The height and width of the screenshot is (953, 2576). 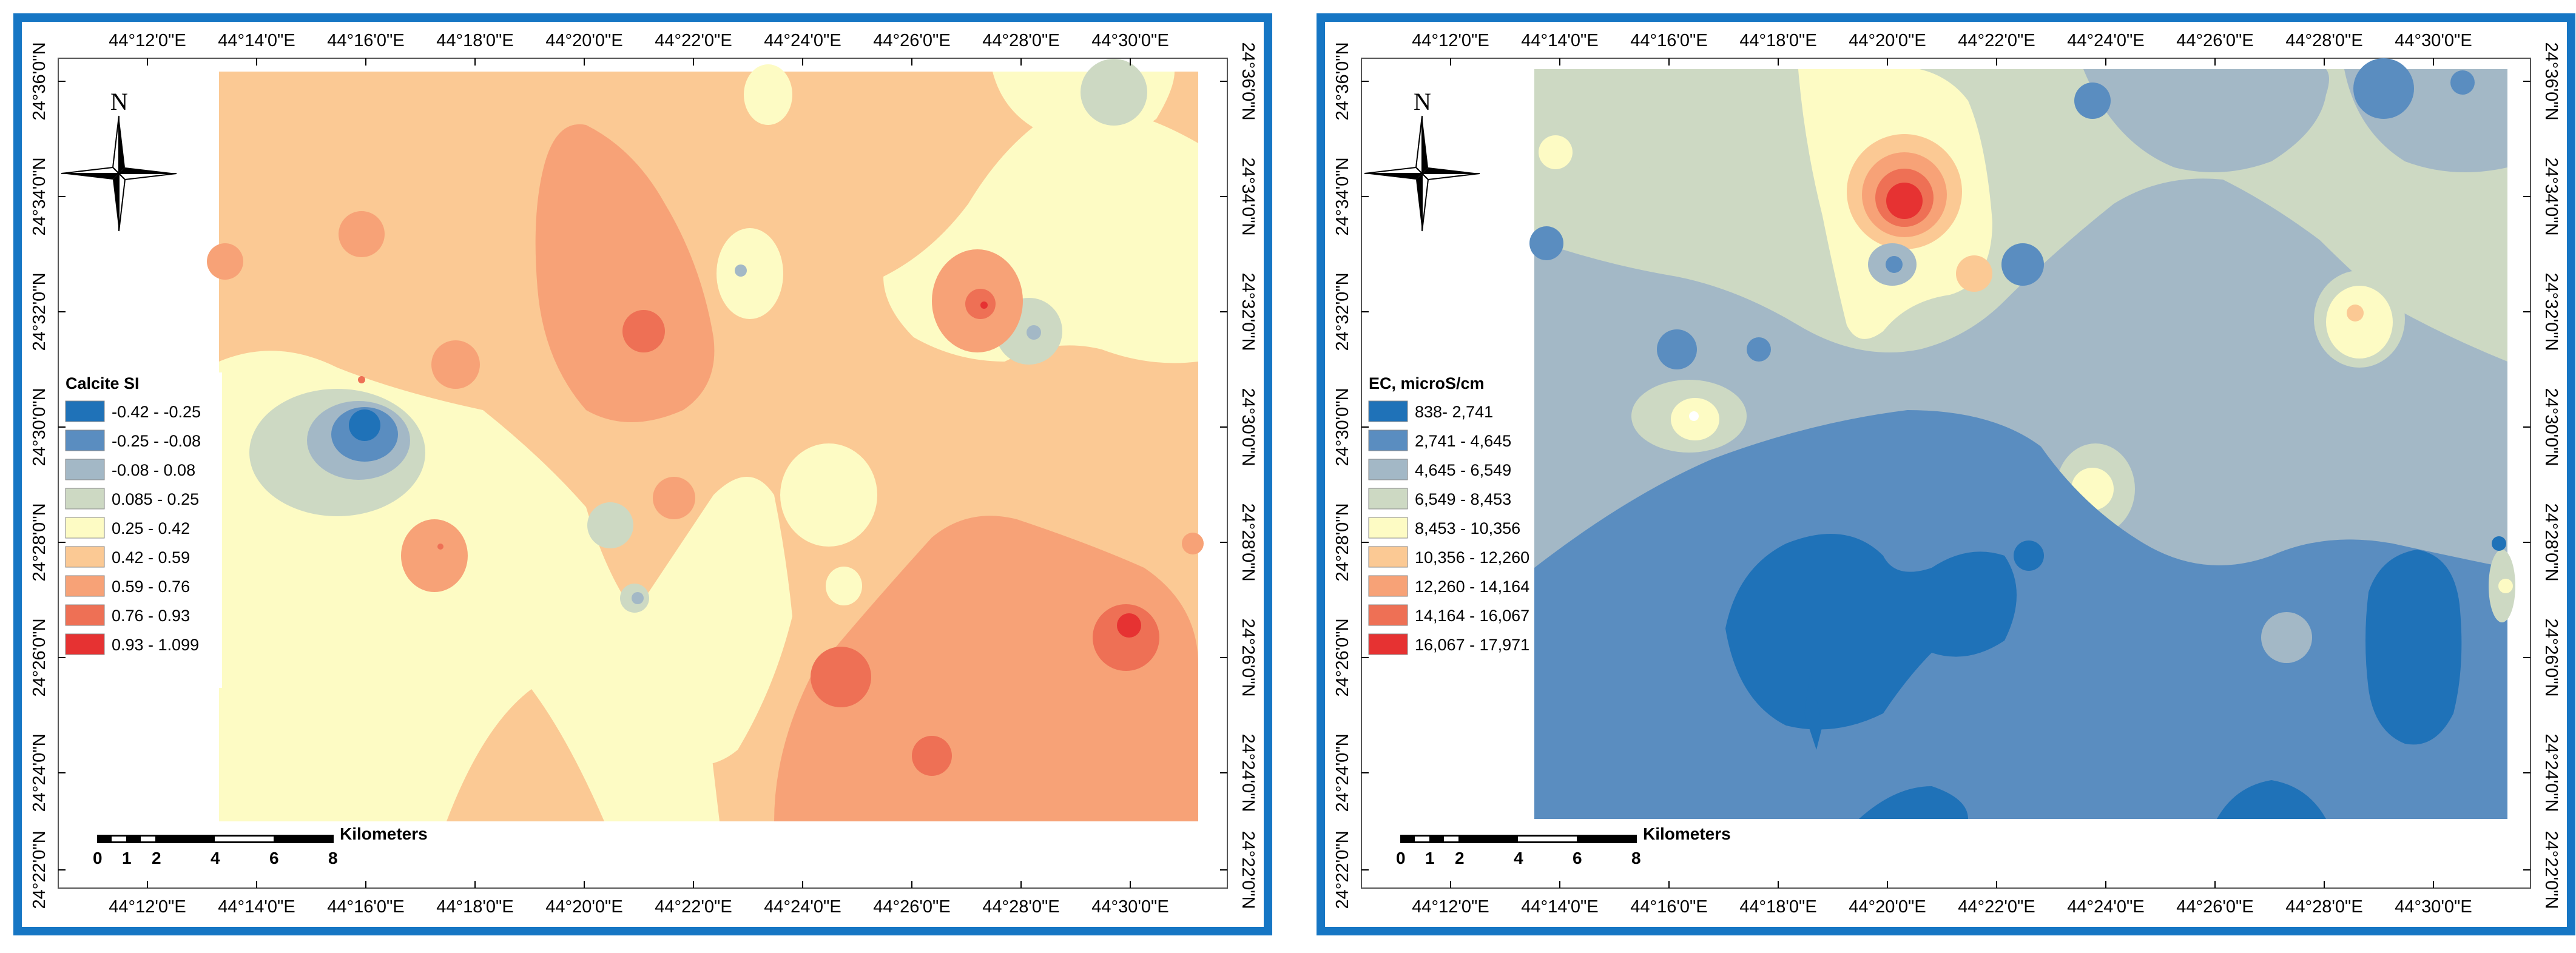 I want to click on legend-label: 0.085 - 0.25, so click(x=156, y=499).